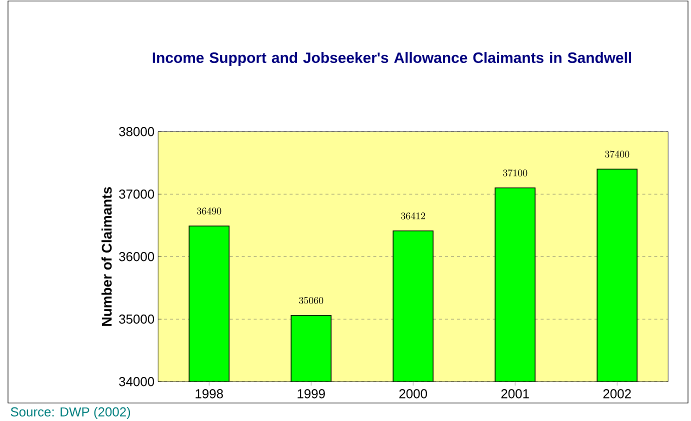 The image size is (691, 421). What do you see at coordinates (106, 256) in the screenshot?
I see `y-axis-title: Number of Claimants` at bounding box center [106, 256].